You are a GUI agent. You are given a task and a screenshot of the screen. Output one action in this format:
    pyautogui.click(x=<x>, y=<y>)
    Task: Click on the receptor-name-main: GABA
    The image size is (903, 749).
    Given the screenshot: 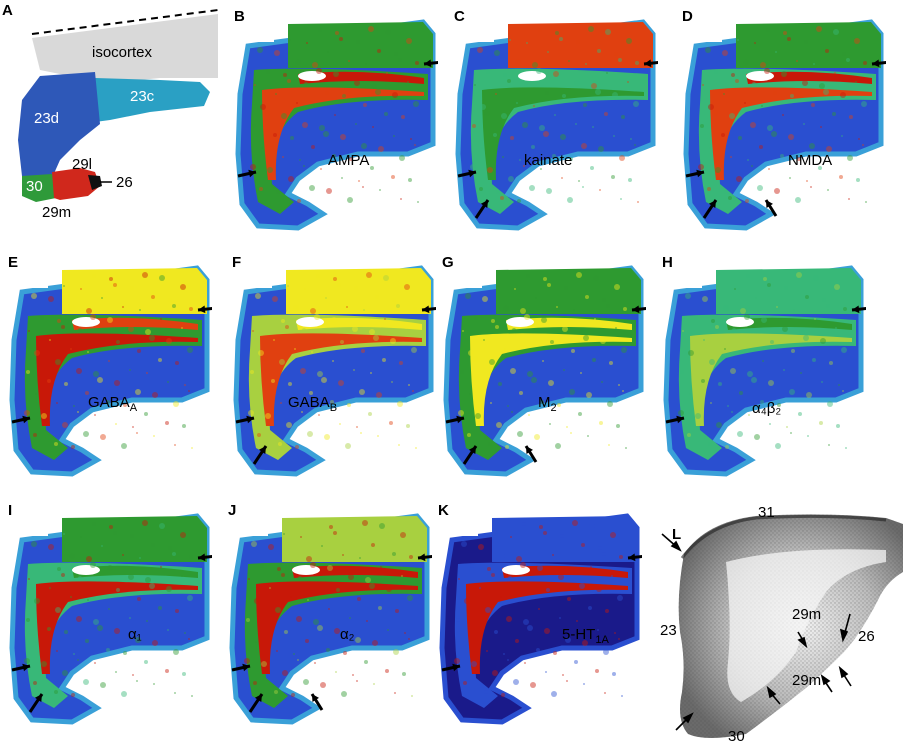 What is the action you would take?
    pyautogui.click(x=109, y=402)
    